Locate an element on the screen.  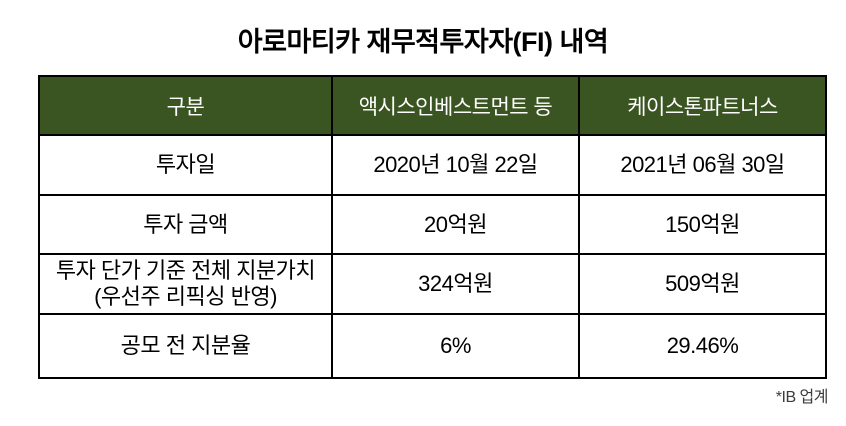
table-row-investment-date: 투자일 2020년 10월 22일 2021년 06월 30일 is located at coordinates (432, 165).